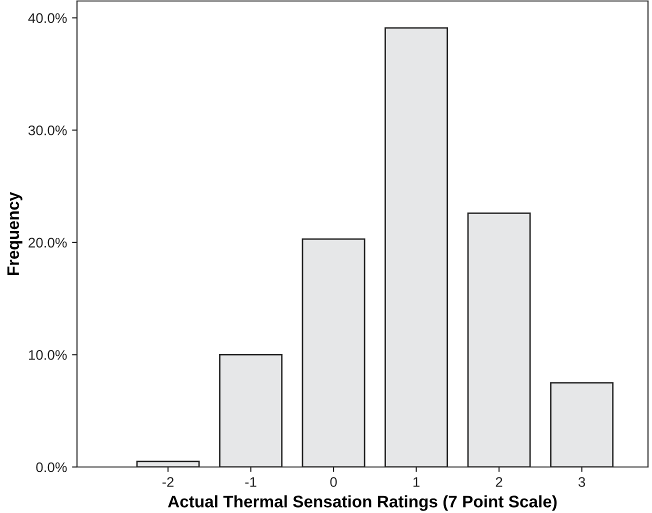  Describe the element at coordinates (333, 482) in the screenshot. I see `x-tick-label: 0` at that location.